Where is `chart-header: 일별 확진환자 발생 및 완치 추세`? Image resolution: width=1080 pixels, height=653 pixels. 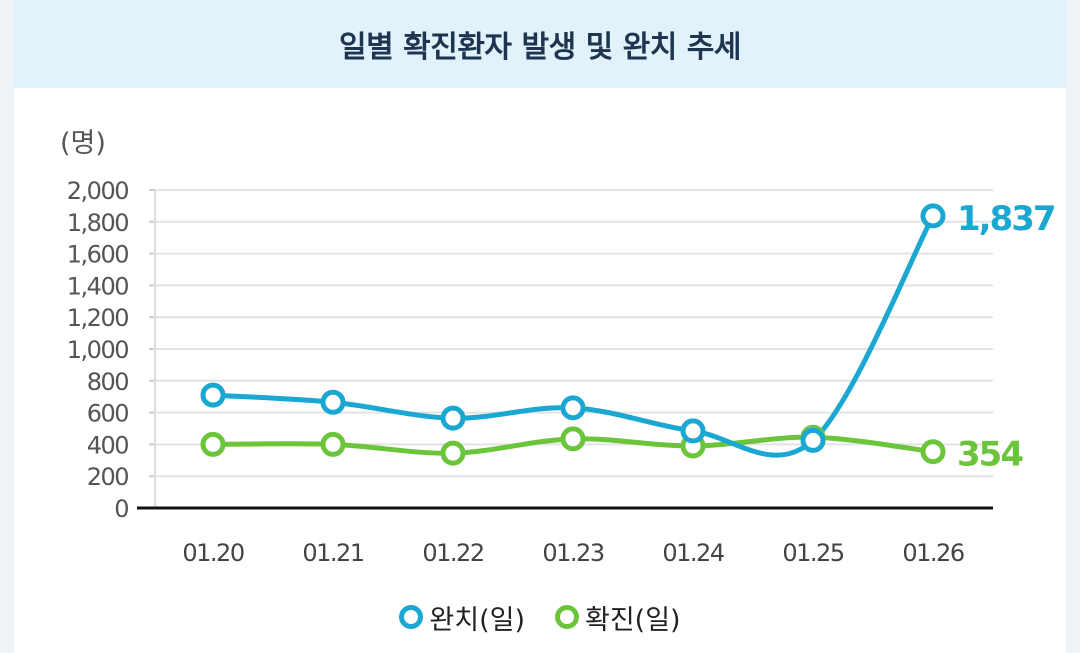 chart-header: 일별 확진환자 발생 및 완치 추세 is located at coordinates (540, 44).